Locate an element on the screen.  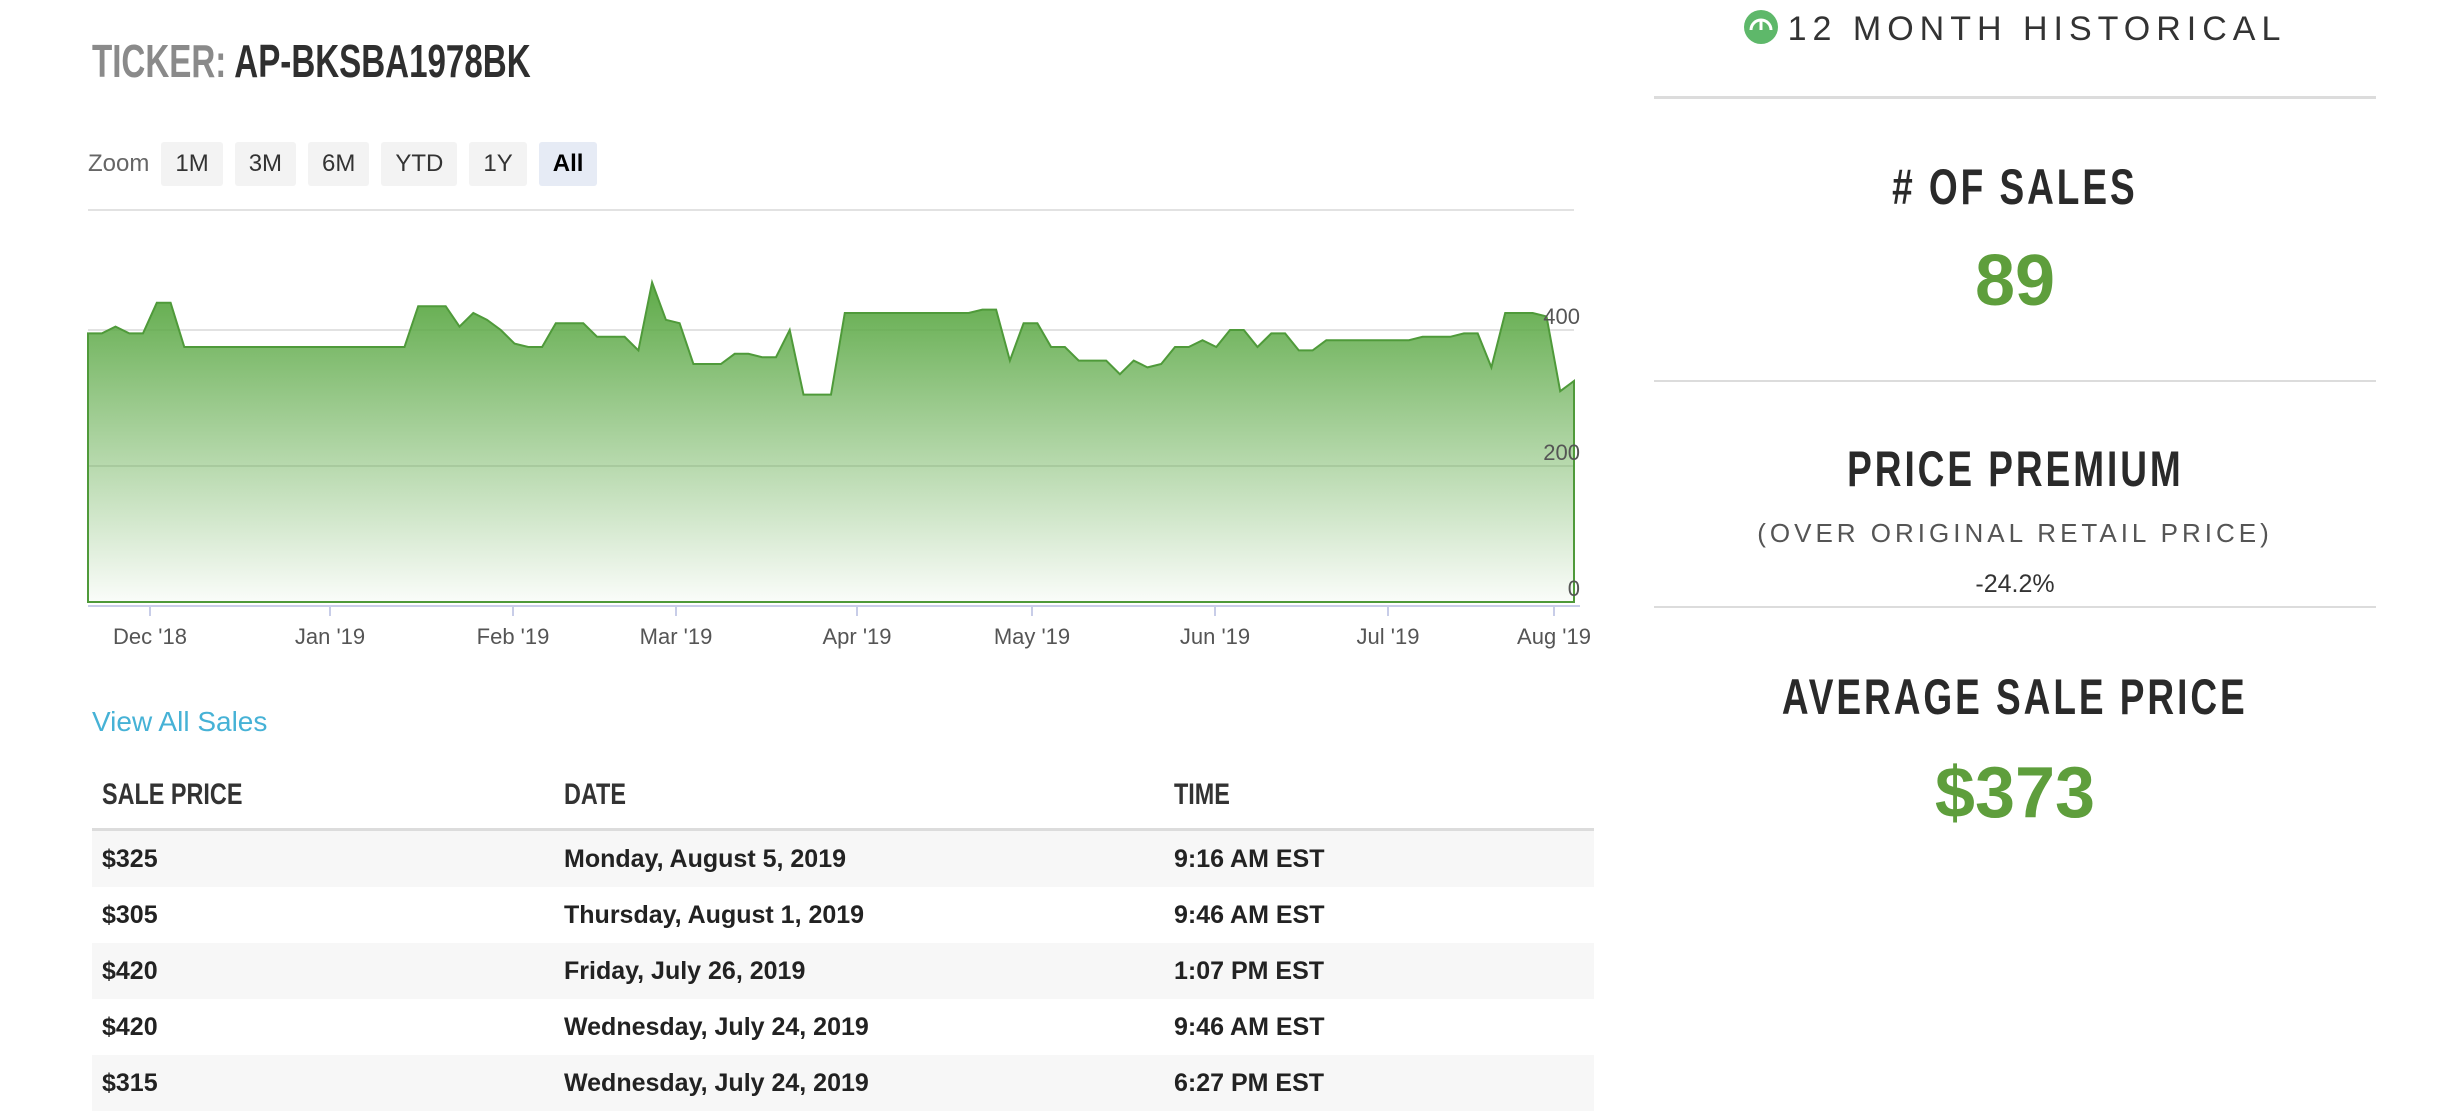
zoom-ytd-button: YTD is located at coordinates (419, 164).